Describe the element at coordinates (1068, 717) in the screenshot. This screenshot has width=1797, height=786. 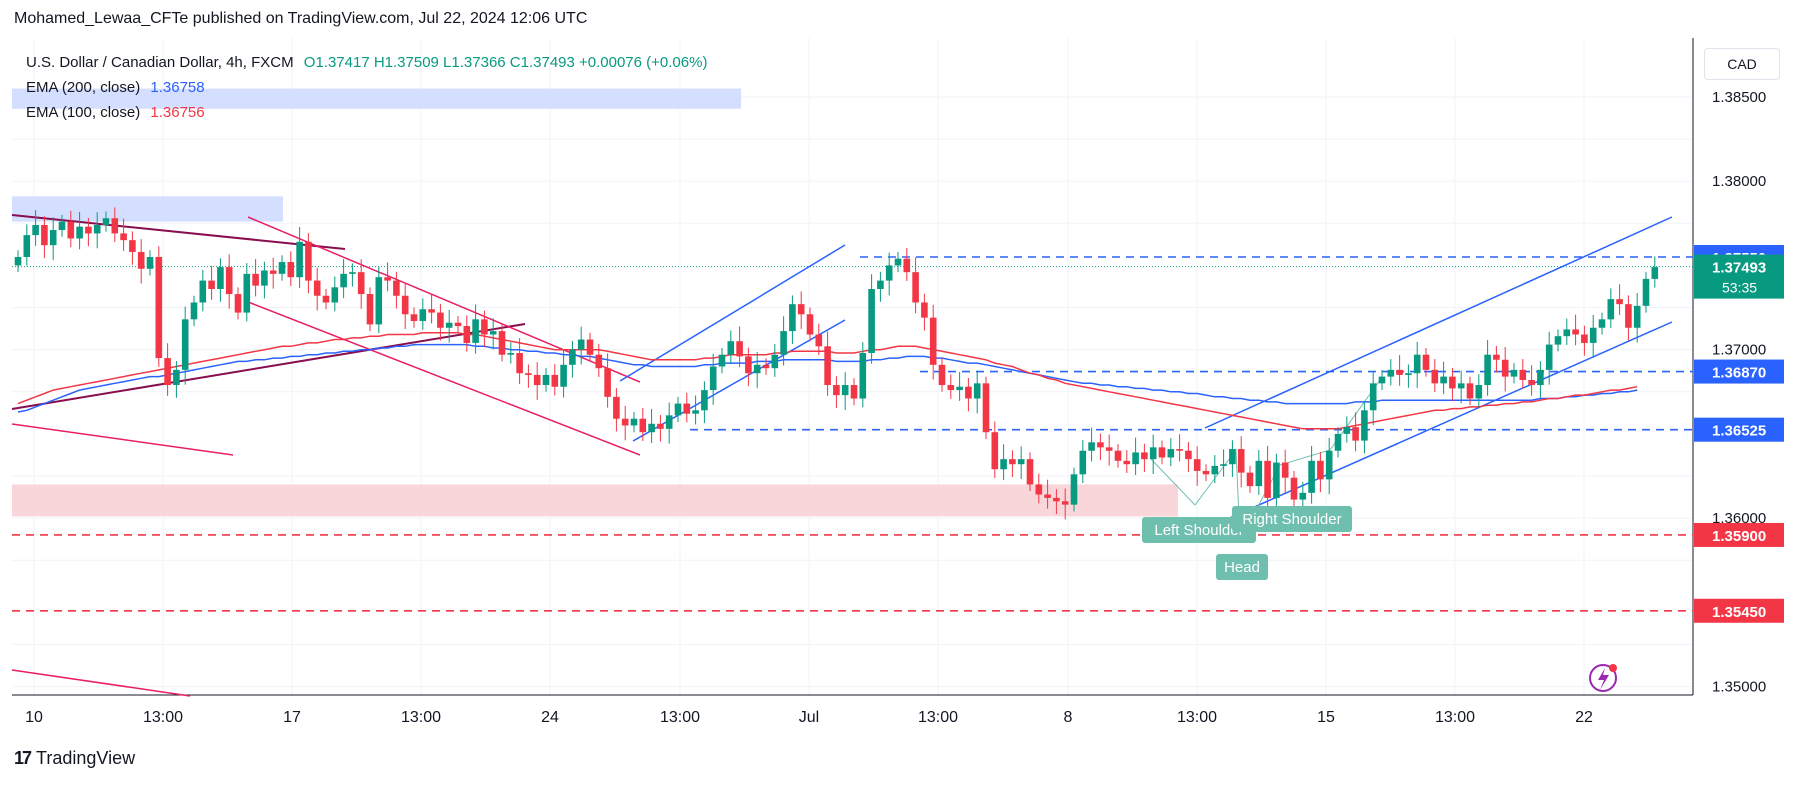
I see `time-tick-label: 8` at that location.